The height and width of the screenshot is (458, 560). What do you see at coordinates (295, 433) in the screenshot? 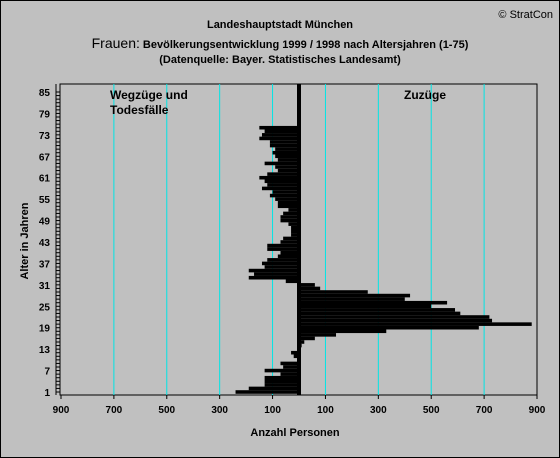
I see `x-axis-label: Anzahl Personen` at bounding box center [295, 433].